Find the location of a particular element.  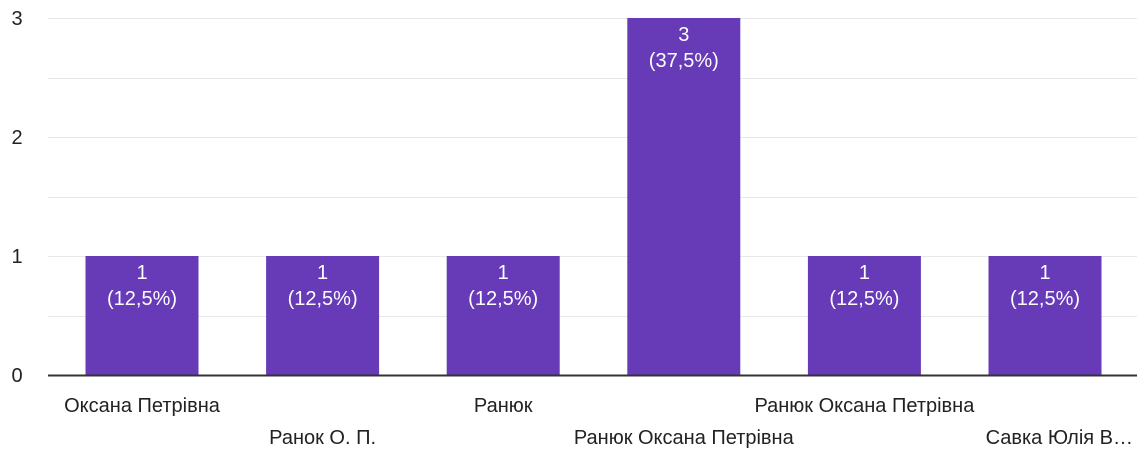

x-category-label: Ранок О. П. is located at coordinates (322, 438).